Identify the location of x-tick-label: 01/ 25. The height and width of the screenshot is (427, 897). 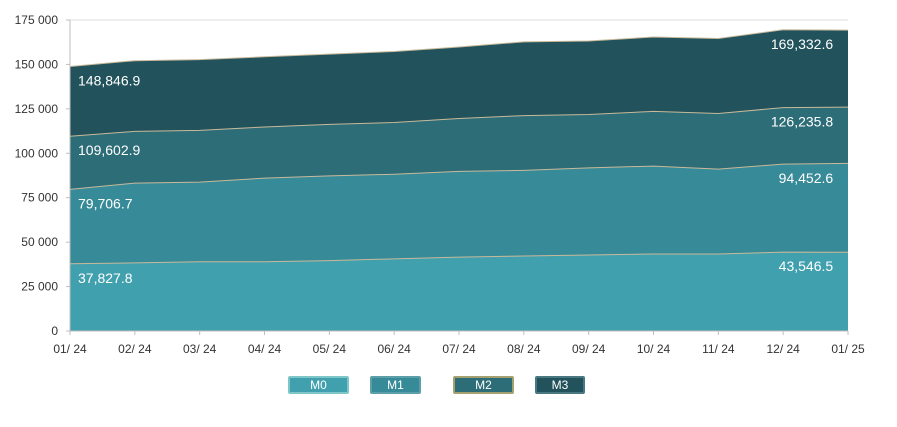
(848, 349).